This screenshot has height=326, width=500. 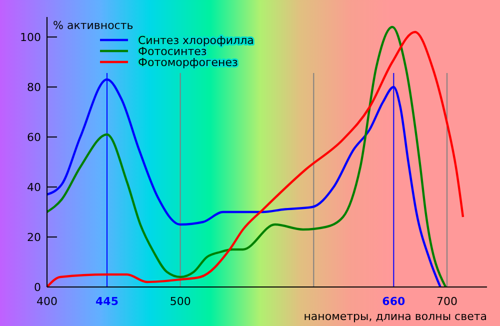 What do you see at coordinates (447, 301) in the screenshot?
I see `x-tick-label: 700` at bounding box center [447, 301].